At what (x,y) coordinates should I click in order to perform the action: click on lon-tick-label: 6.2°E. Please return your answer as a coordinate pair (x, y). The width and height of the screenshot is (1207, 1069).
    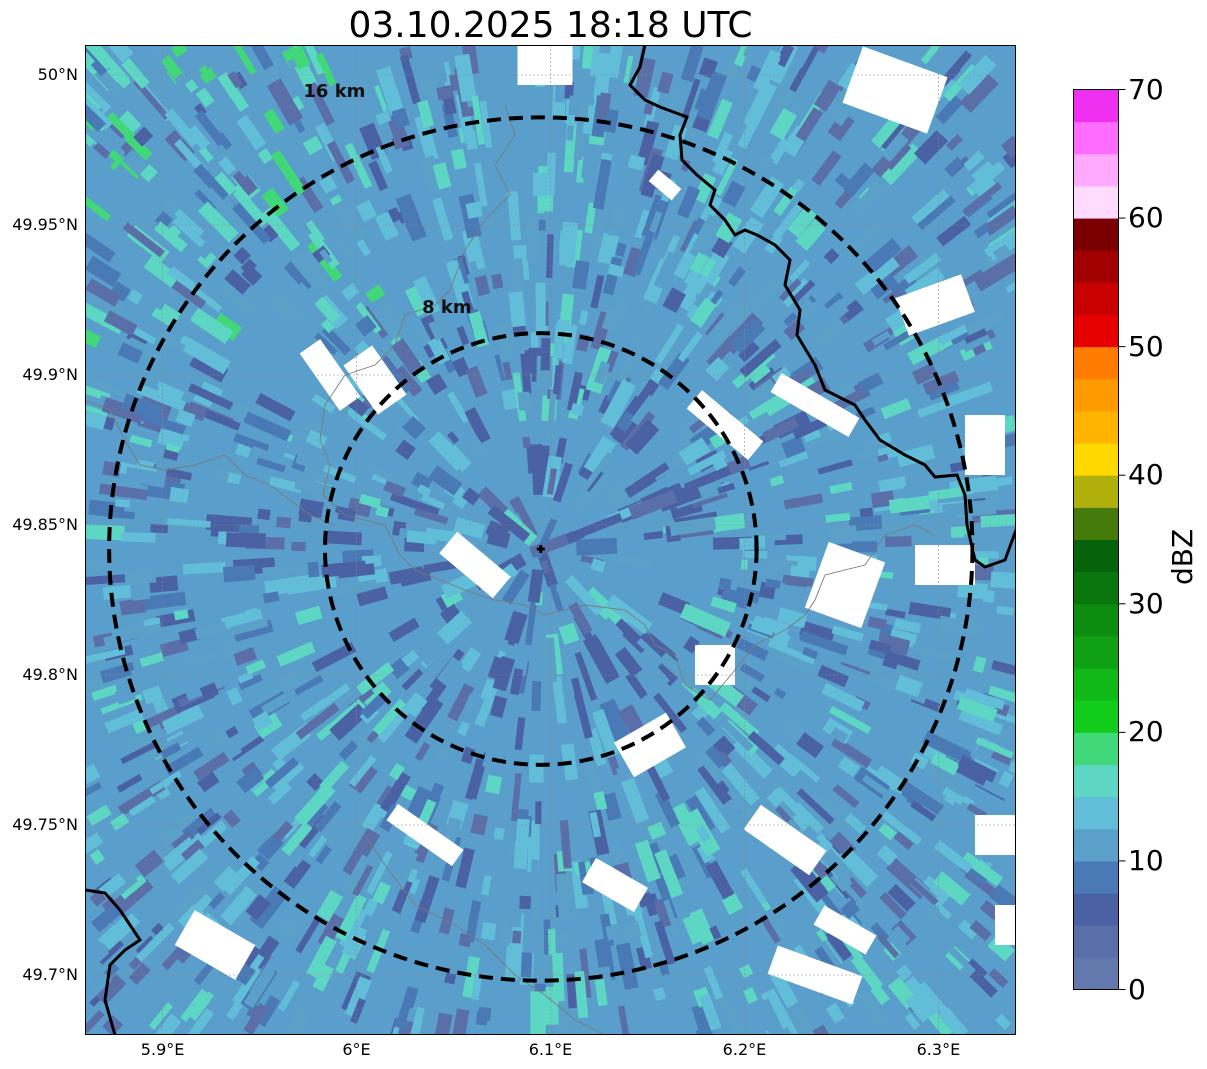
    Looking at the image, I should click on (744, 1049).